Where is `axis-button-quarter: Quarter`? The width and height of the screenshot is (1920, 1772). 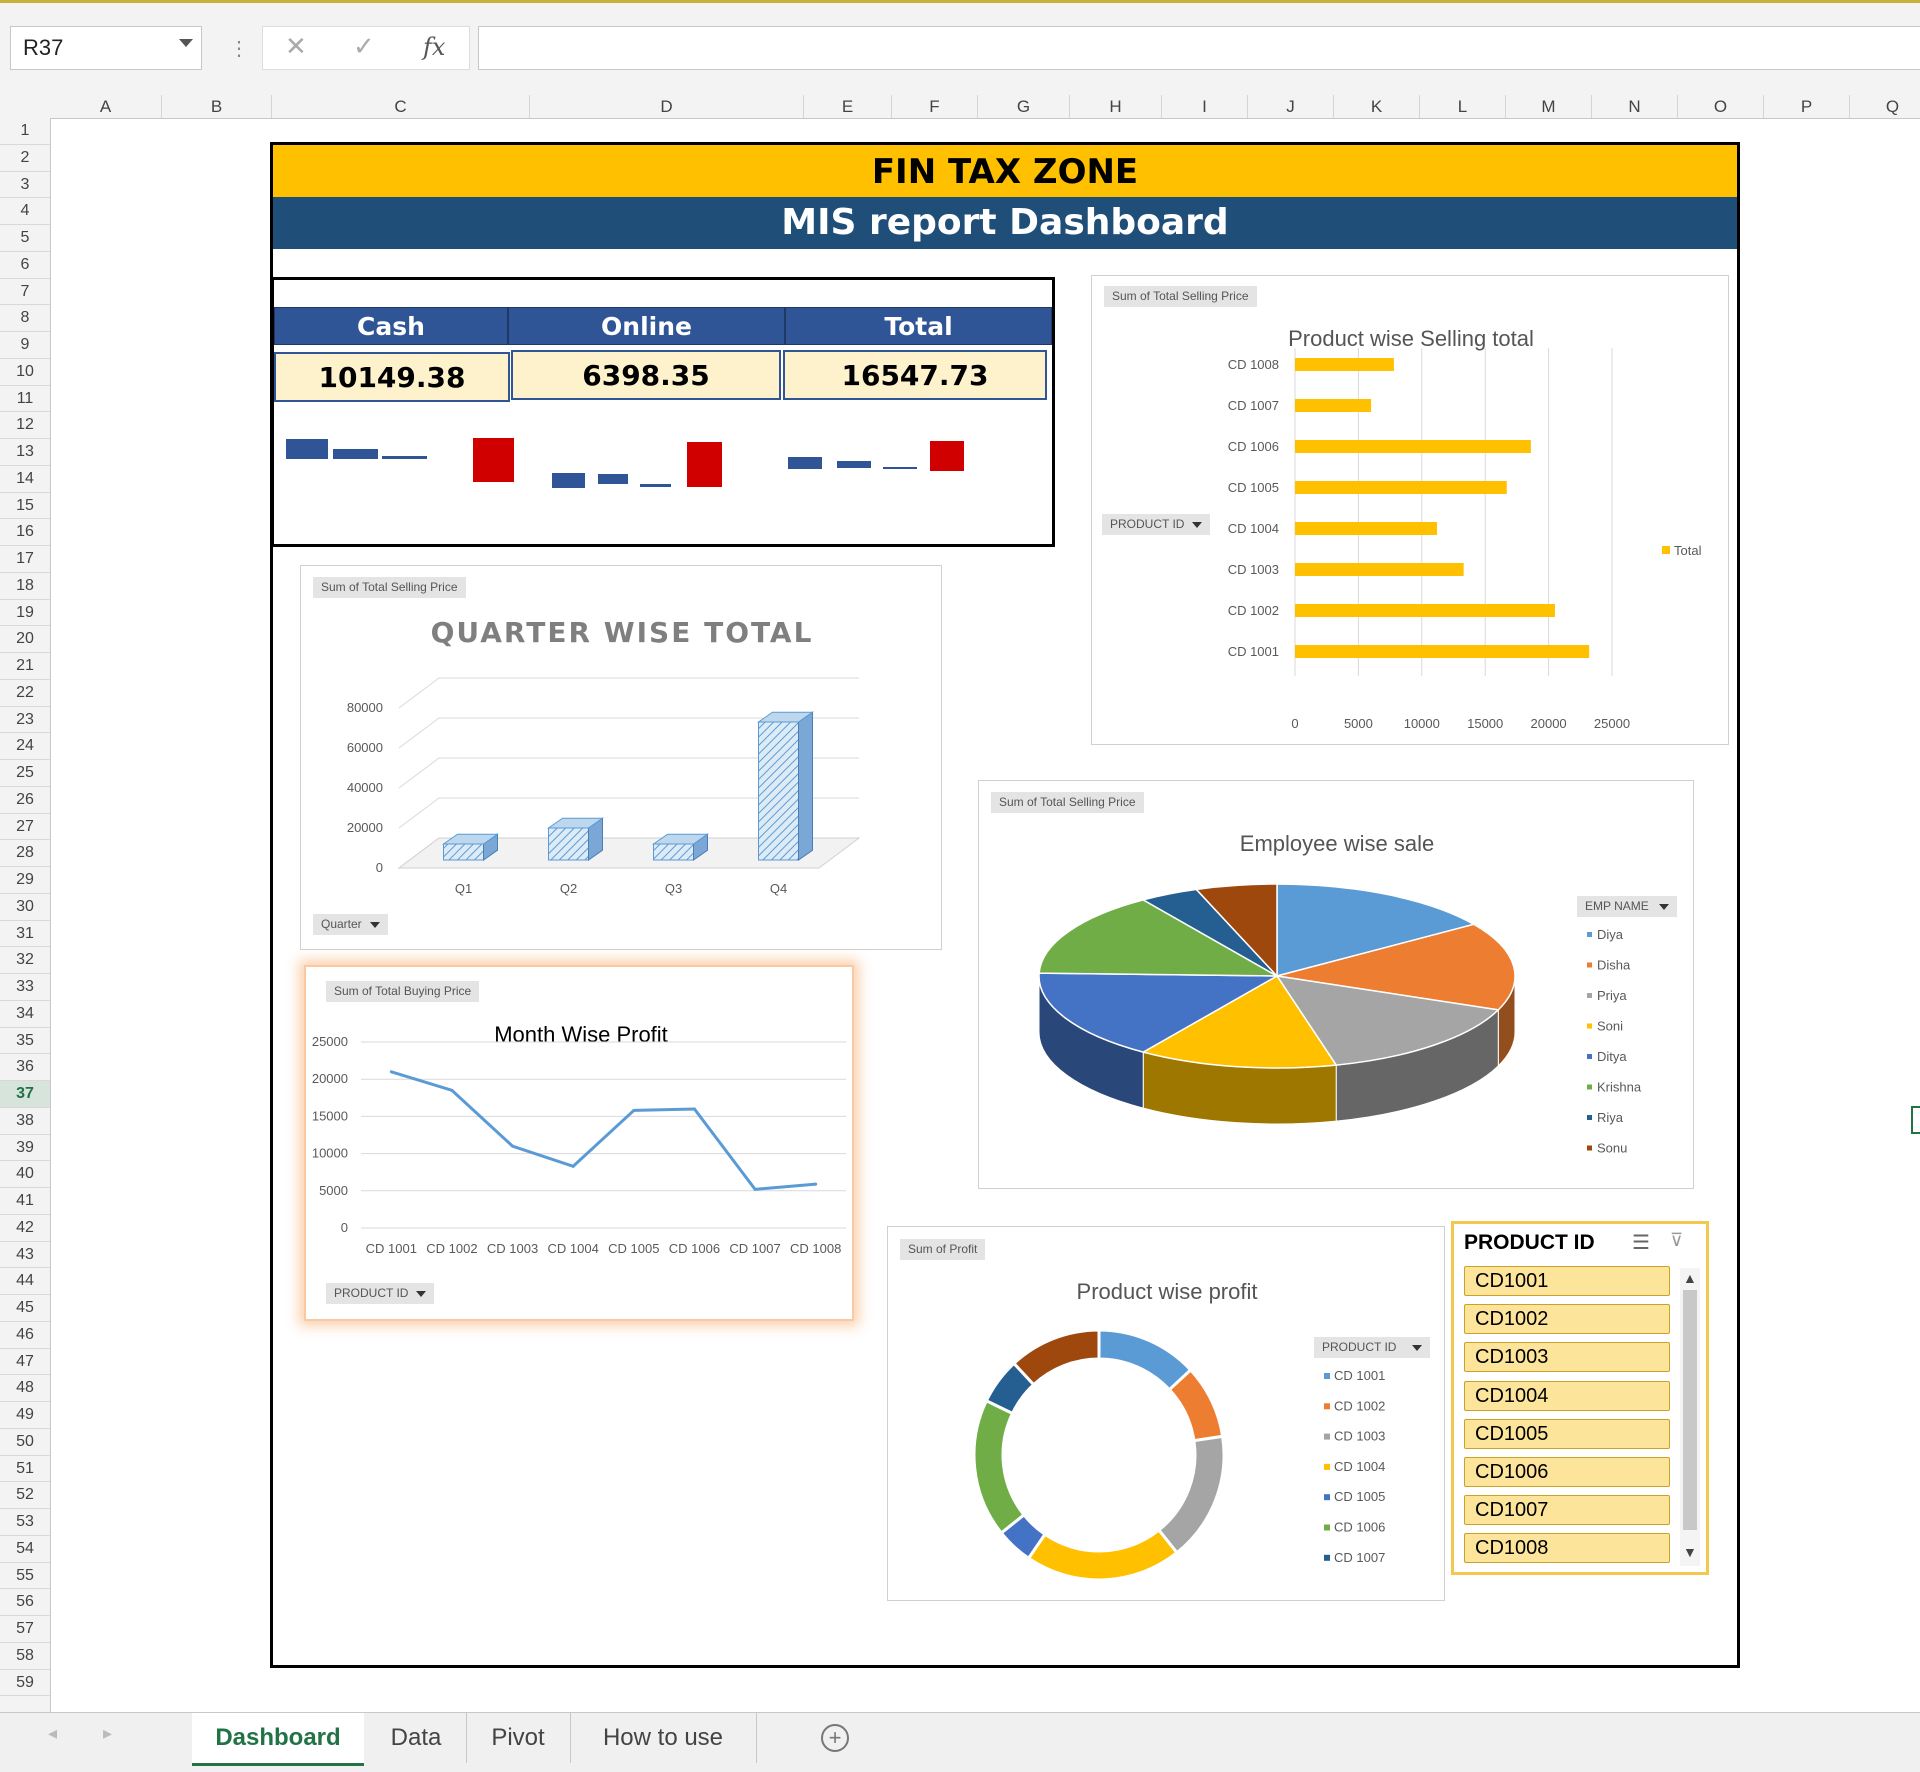 axis-button-quarter: Quarter is located at coordinates (350, 924).